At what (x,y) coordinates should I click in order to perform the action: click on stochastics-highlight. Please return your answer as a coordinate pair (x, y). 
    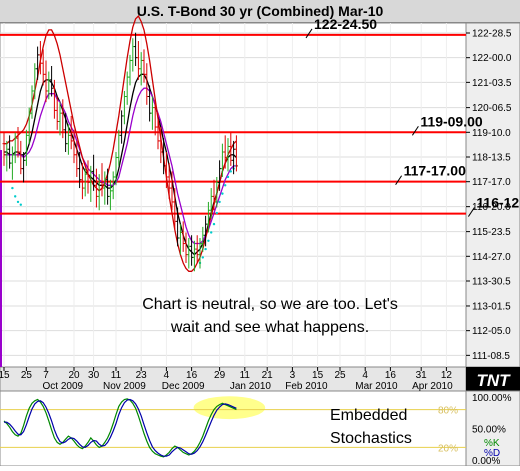
    Looking at the image, I should click on (229, 408).